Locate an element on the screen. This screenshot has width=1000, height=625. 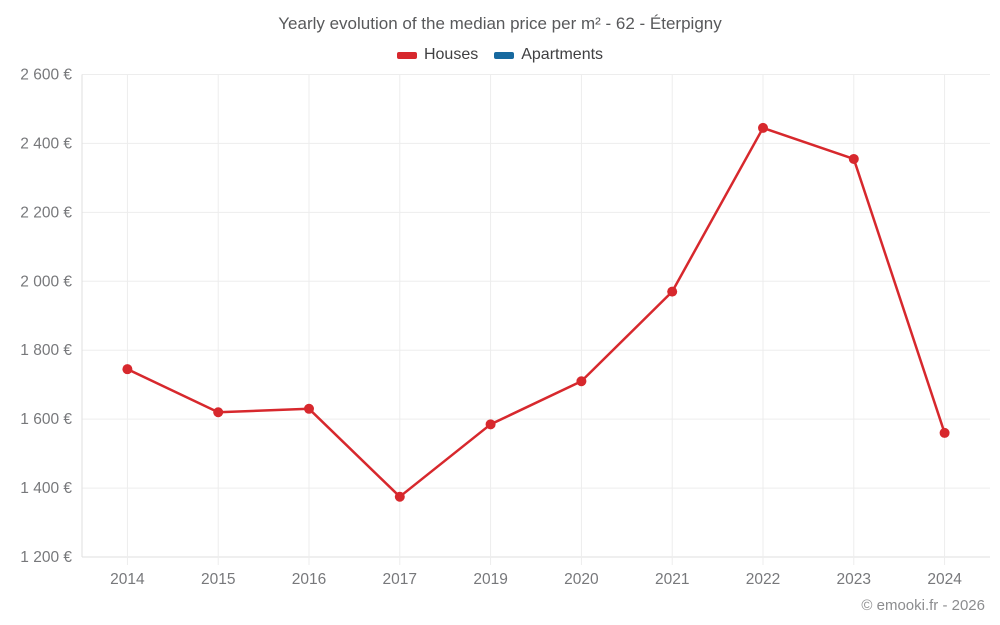
y-tick-label: 2 400 € is located at coordinates (46, 143).